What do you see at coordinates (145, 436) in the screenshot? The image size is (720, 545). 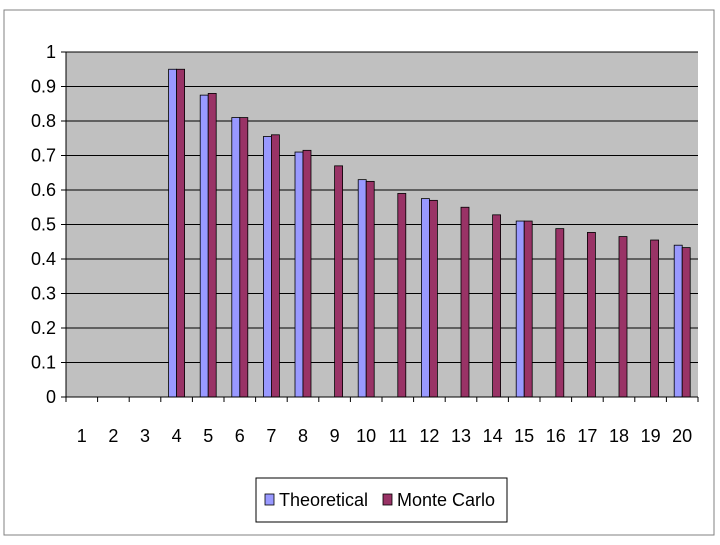 I see `x-tick-label: 3` at bounding box center [145, 436].